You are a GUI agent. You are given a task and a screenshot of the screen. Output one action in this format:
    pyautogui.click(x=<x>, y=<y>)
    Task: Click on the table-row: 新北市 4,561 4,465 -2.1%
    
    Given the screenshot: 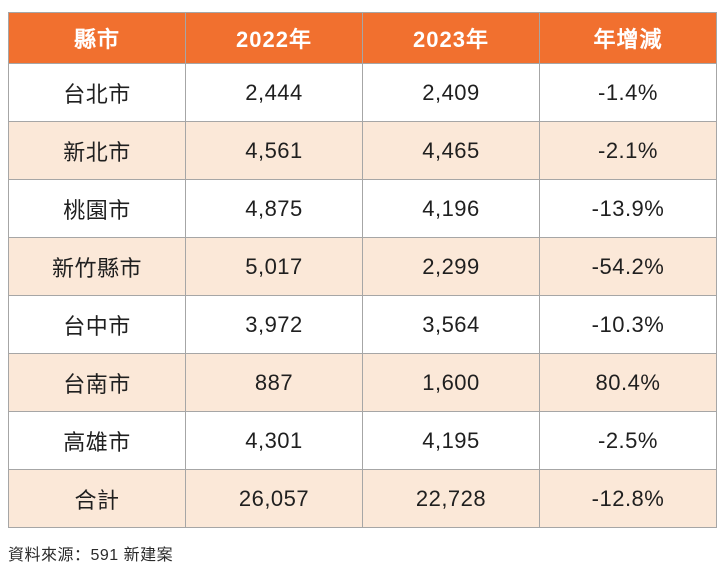 What is the action you would take?
    pyautogui.click(x=362, y=150)
    